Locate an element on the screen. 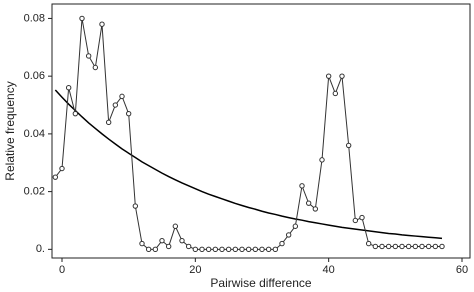  x-axis-title: Pairwise difference is located at coordinates (260, 283).